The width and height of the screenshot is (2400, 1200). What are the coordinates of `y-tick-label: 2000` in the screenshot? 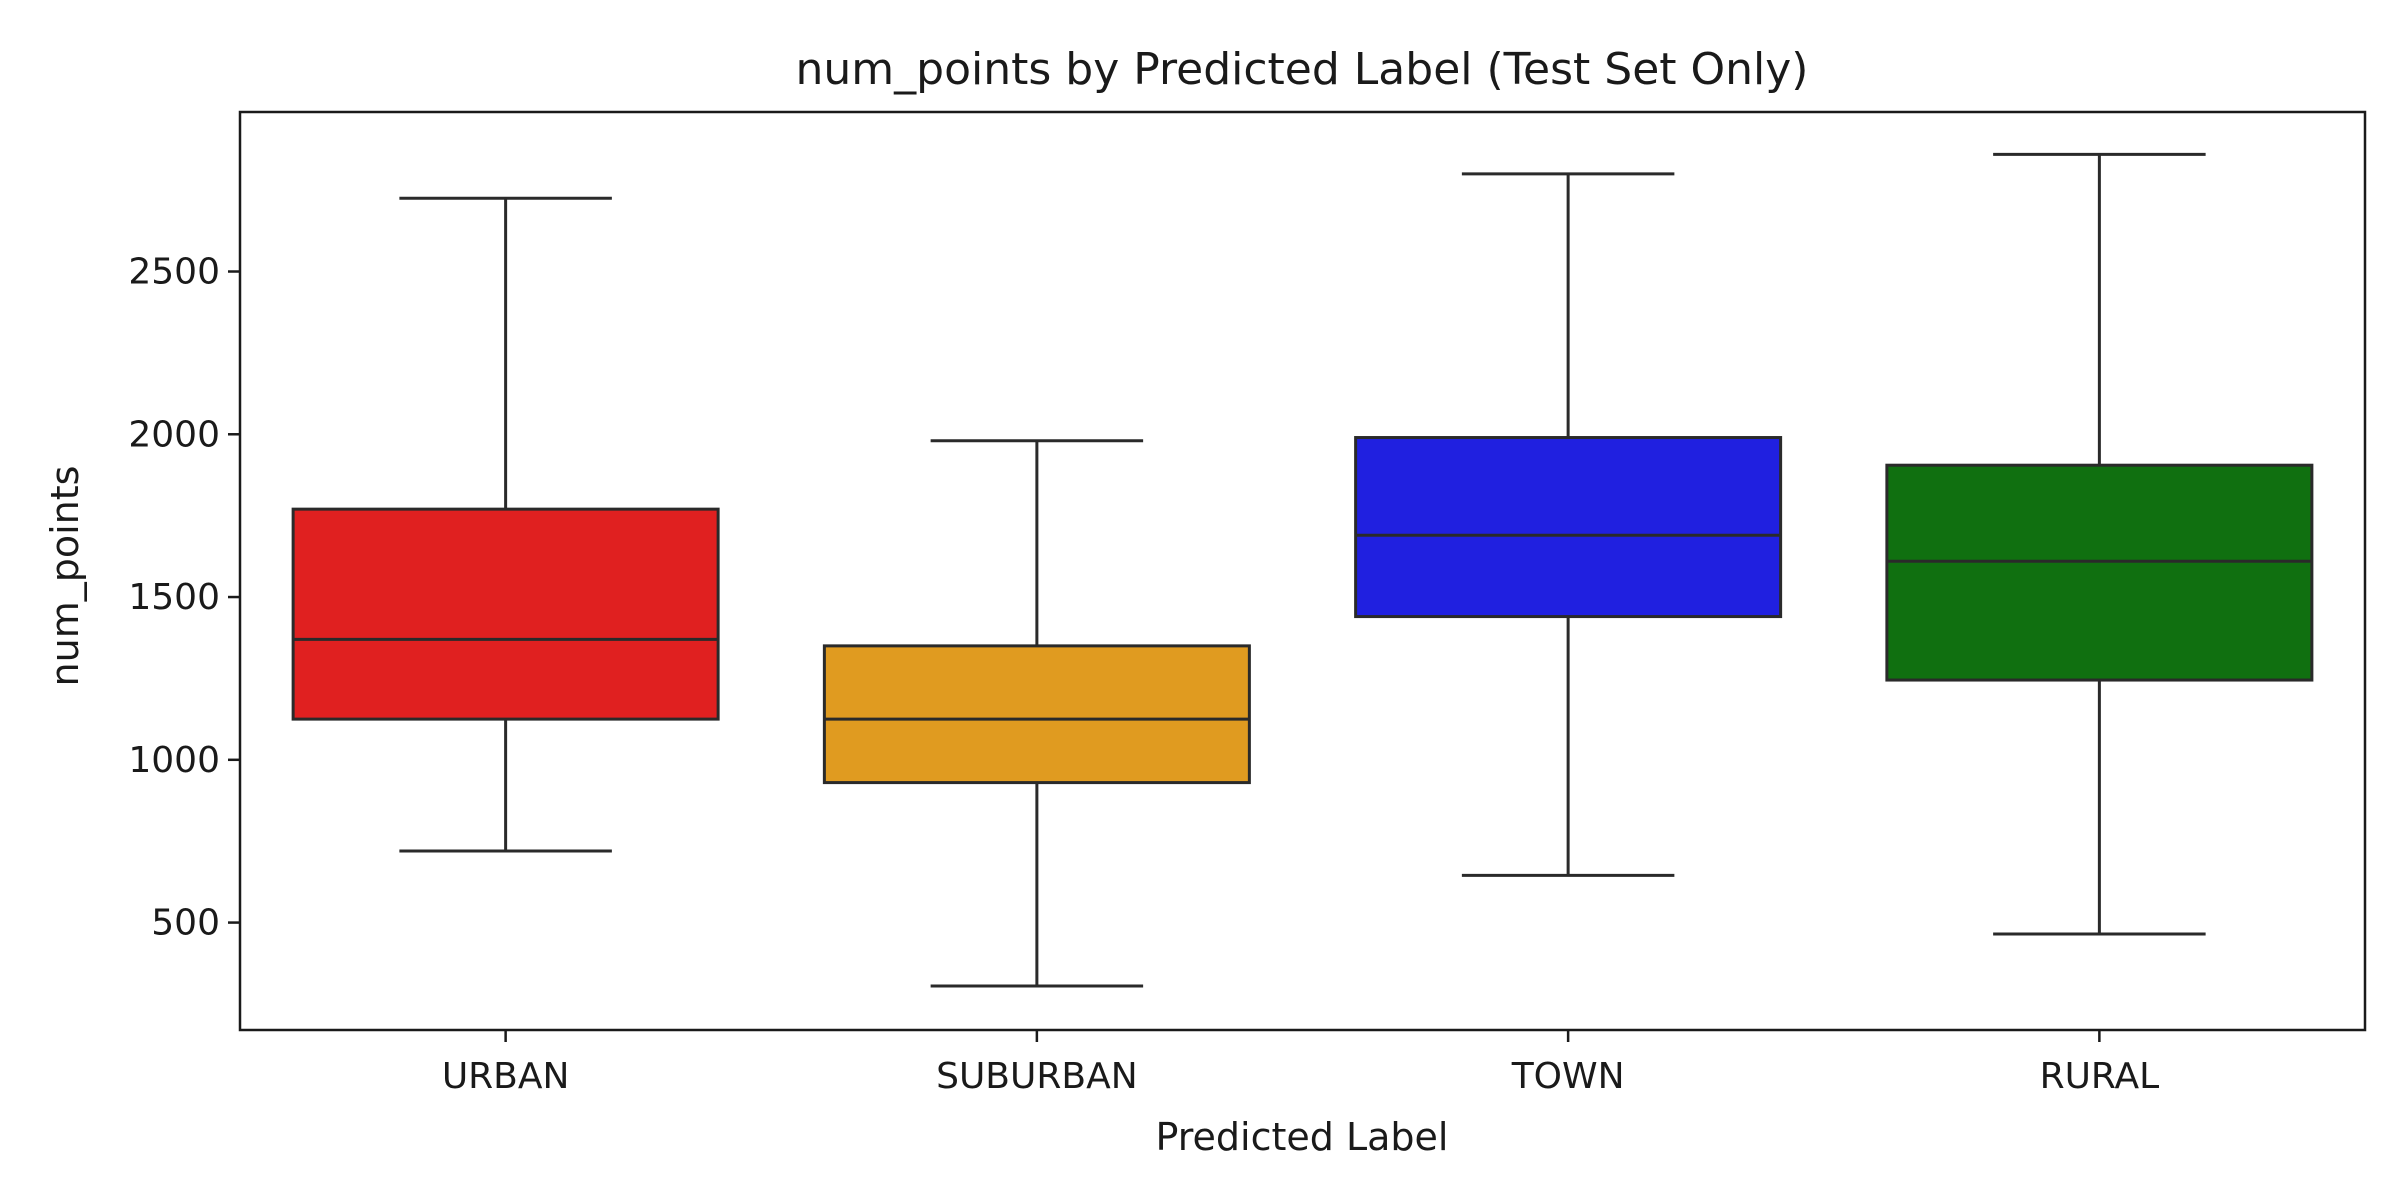 It's located at (174, 434).